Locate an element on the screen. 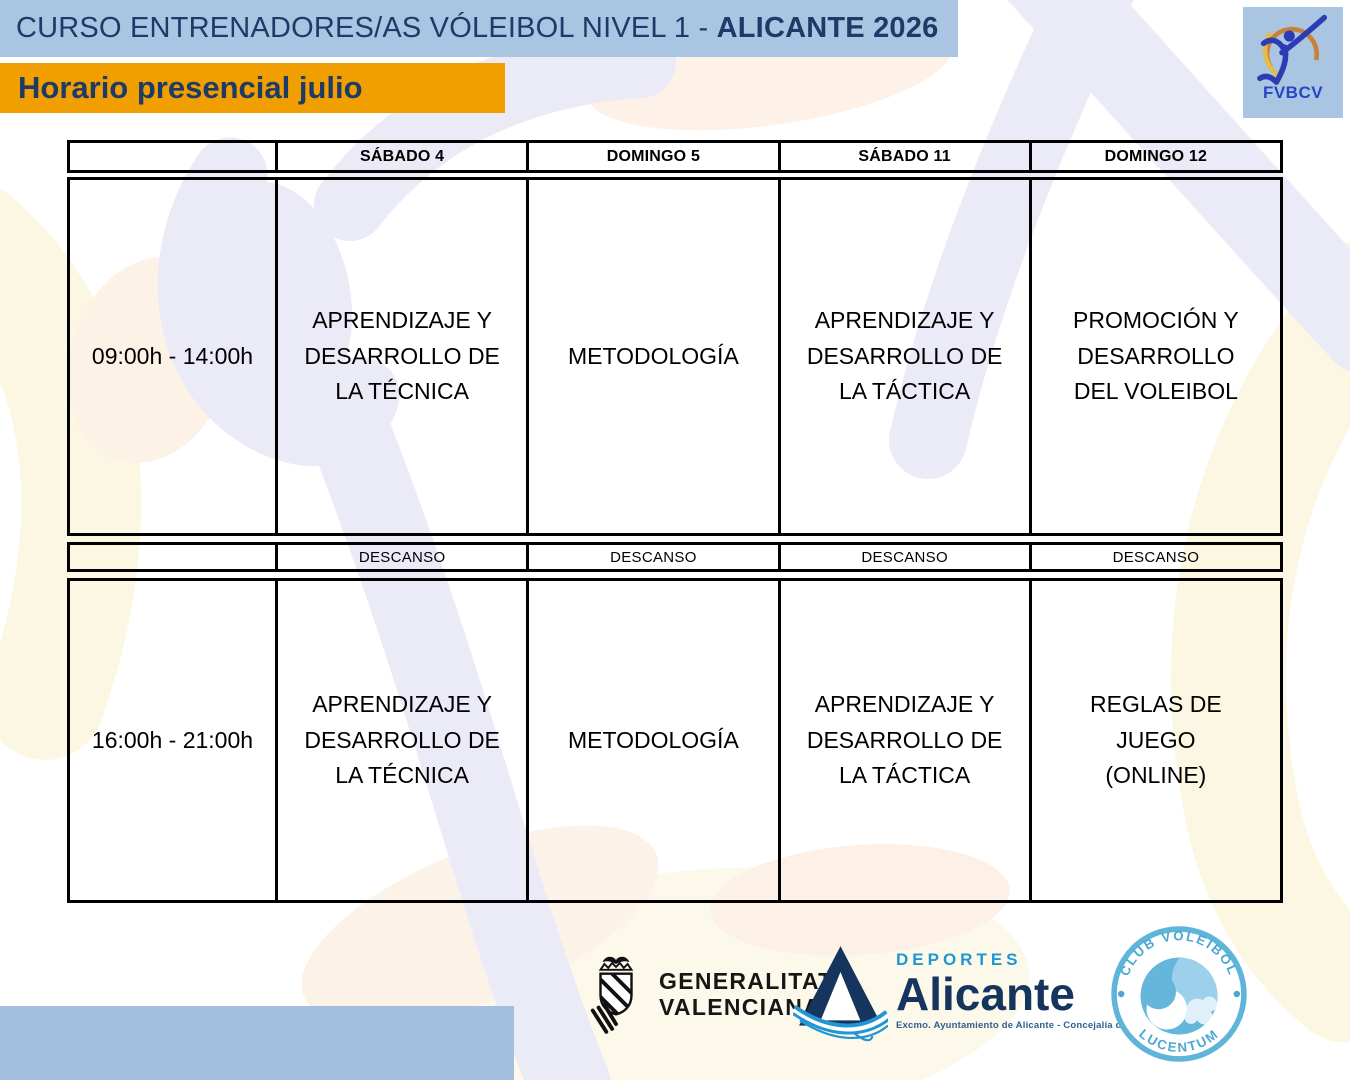  subtitle-banner: Horario presencial julio is located at coordinates (252, 88).